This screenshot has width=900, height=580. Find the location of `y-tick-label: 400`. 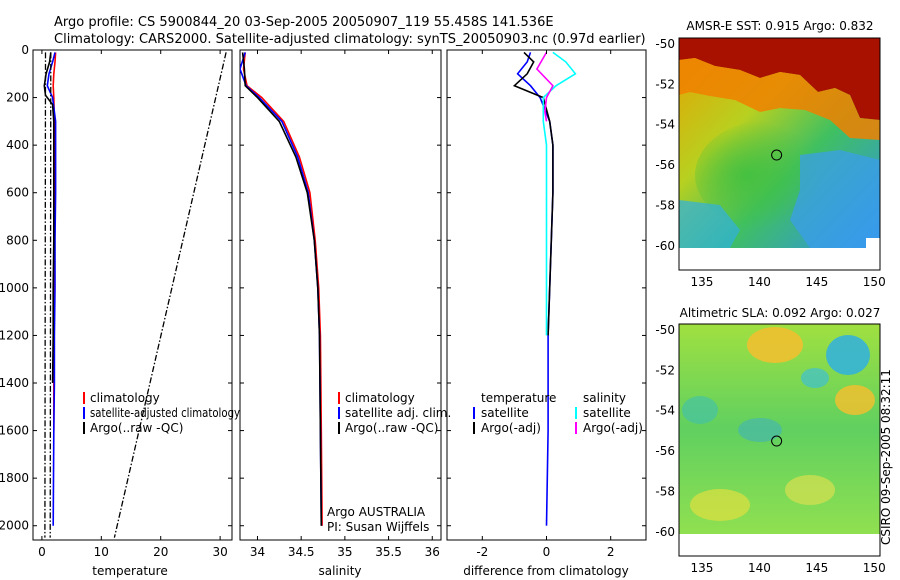

y-tick-label: 400 is located at coordinates (17, 145).